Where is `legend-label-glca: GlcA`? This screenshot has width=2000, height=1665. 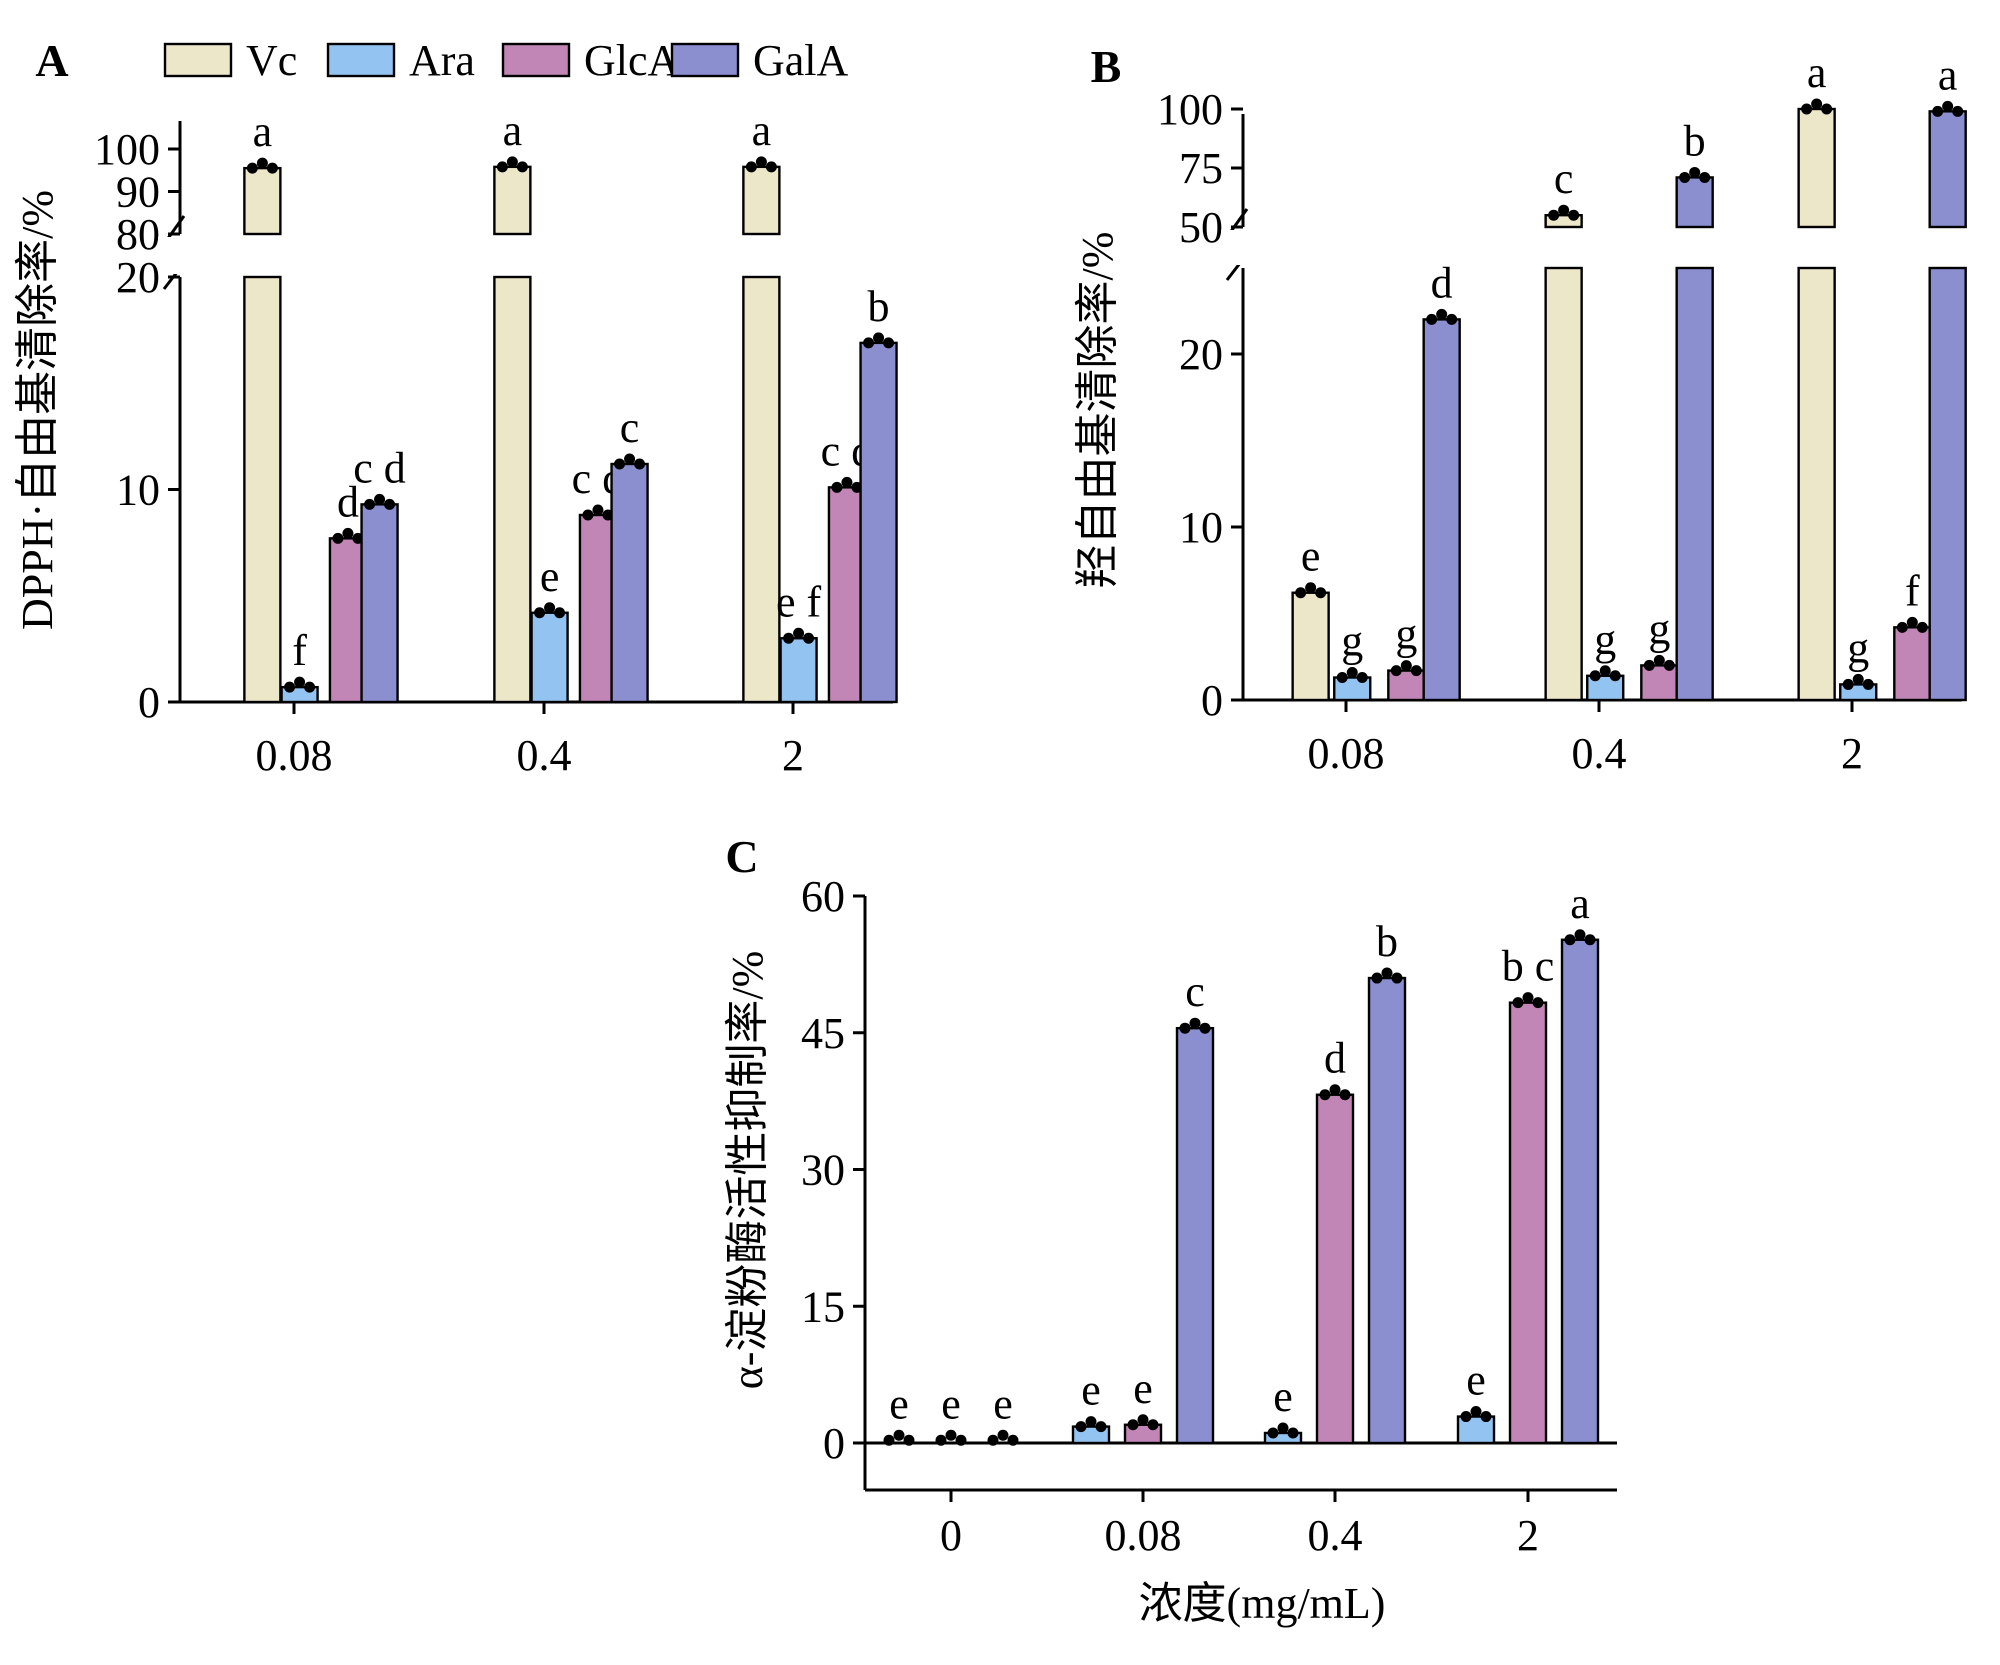
legend-label-glca: GlcA is located at coordinates (632, 60).